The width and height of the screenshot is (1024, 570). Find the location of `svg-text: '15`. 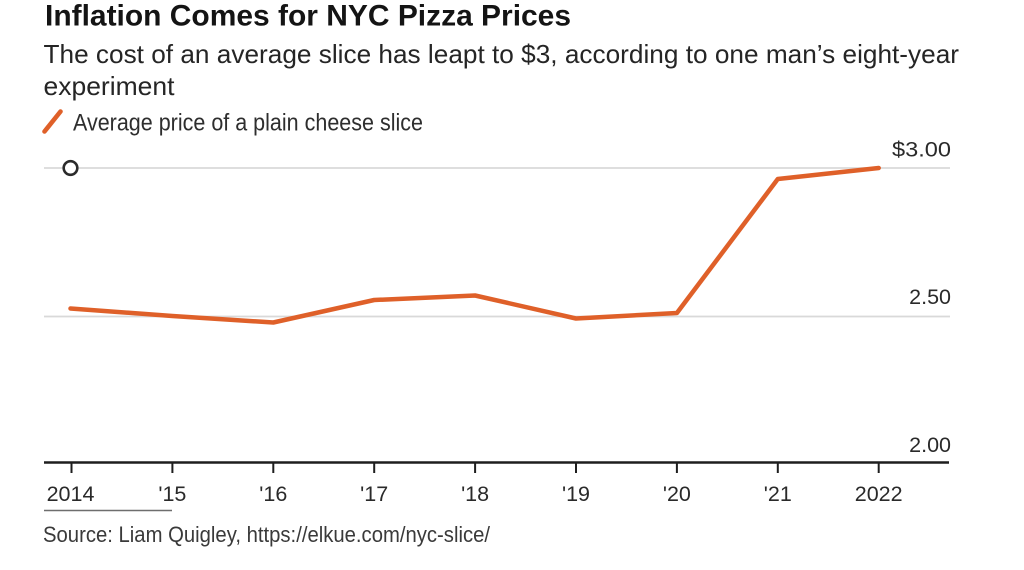

svg-text: '15 is located at coordinates (172, 494).